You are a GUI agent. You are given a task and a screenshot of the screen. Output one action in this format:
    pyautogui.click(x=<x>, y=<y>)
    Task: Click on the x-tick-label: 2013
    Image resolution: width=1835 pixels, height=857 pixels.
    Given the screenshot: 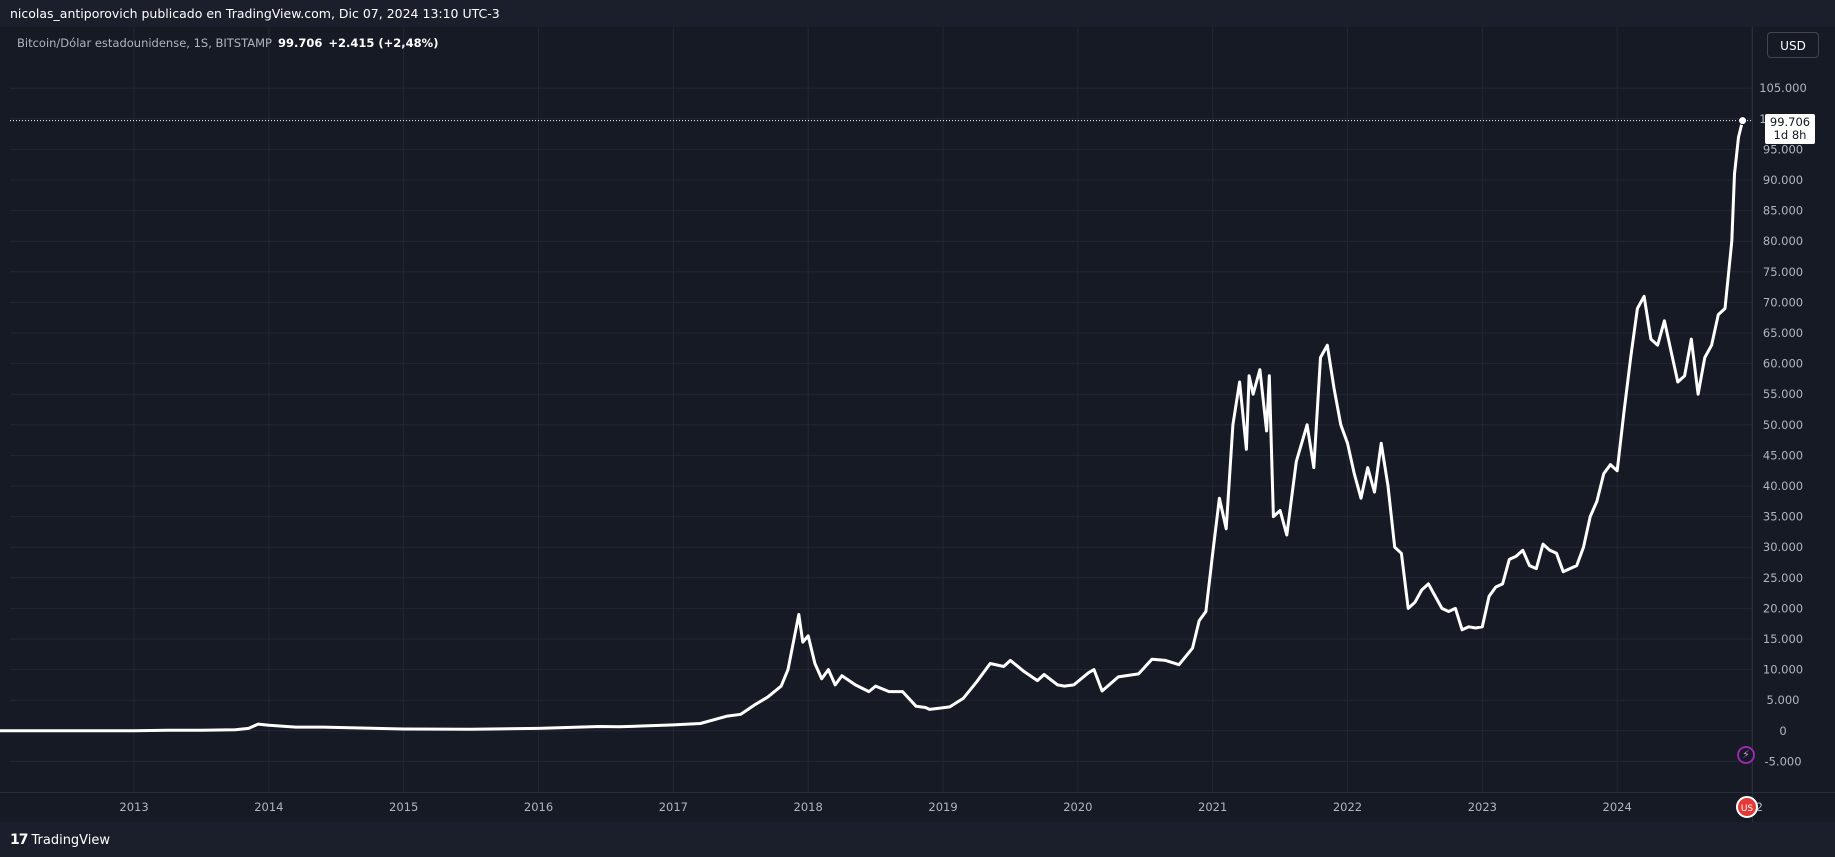 What is the action you would take?
    pyautogui.click(x=133, y=807)
    